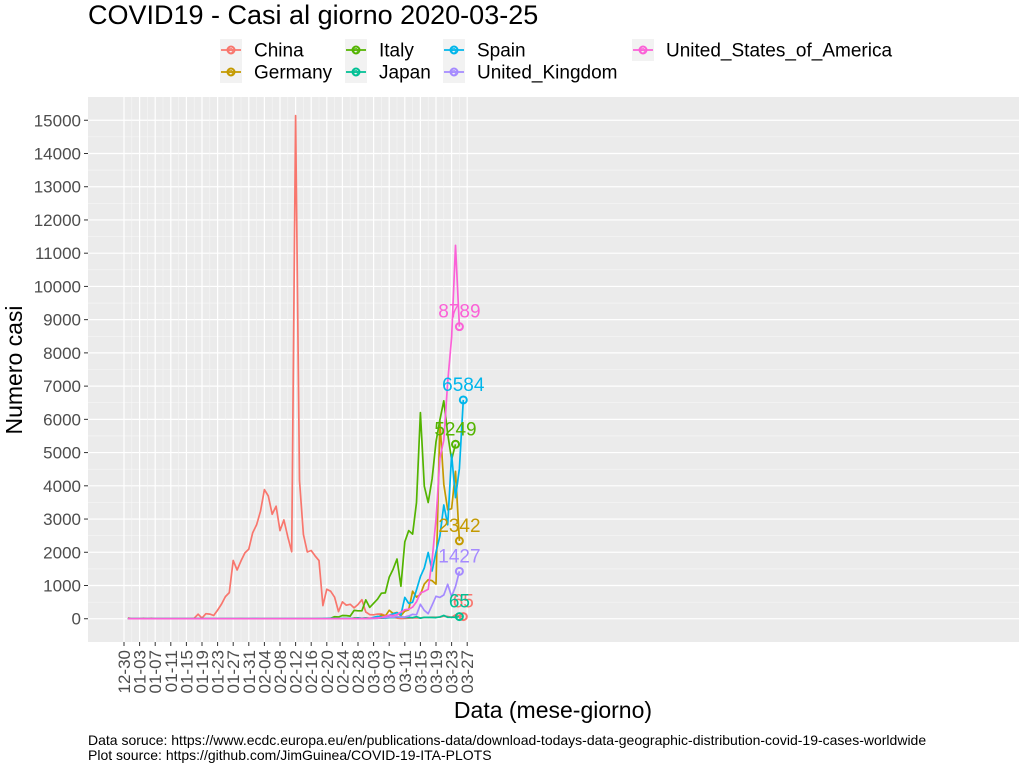  Describe the element at coordinates (463, 602) in the screenshot. I see `end-label-china: 65` at that location.